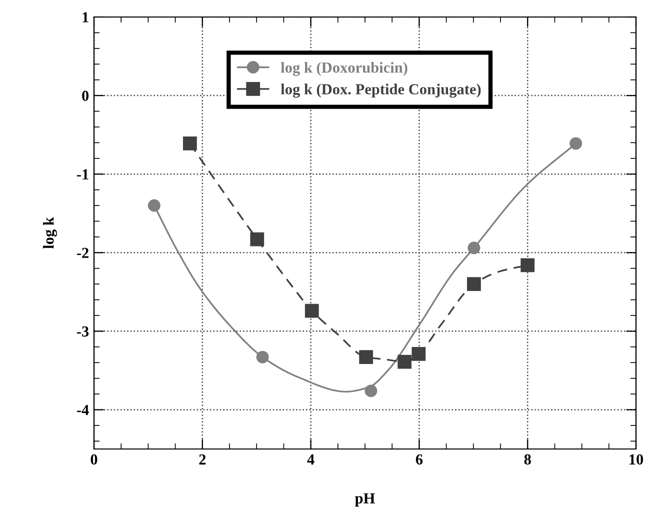  What do you see at coordinates (202, 459) in the screenshot?
I see `x-tick-label: 2` at bounding box center [202, 459].